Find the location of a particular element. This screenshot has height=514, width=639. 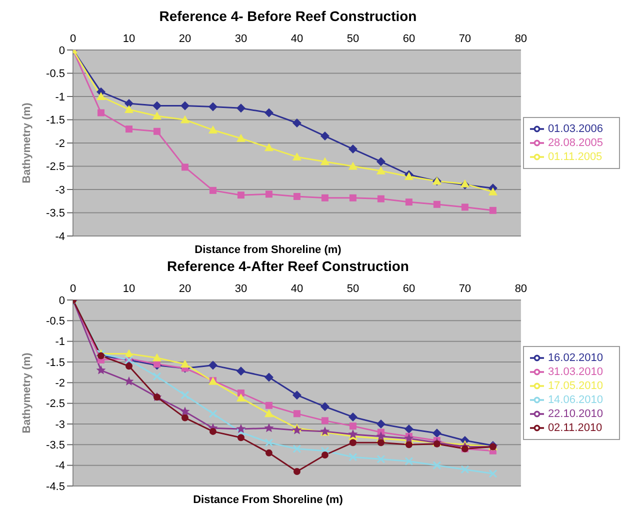

legend-label: 14.06.2010 is located at coordinates (575, 400).